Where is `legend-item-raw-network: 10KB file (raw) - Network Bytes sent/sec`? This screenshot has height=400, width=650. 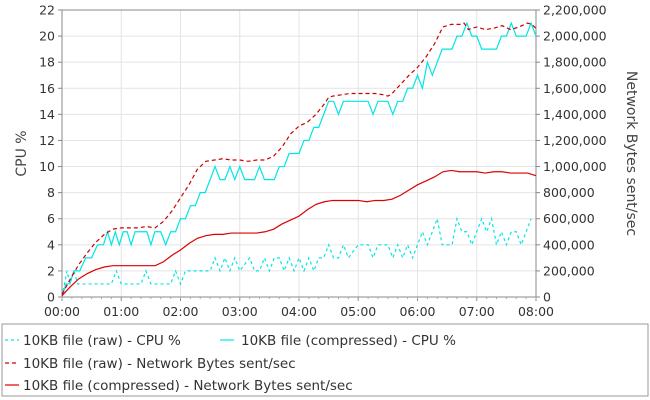 legend-item-raw-network: 10KB file (raw) - Network Bytes sent/sec is located at coordinates (150, 364).